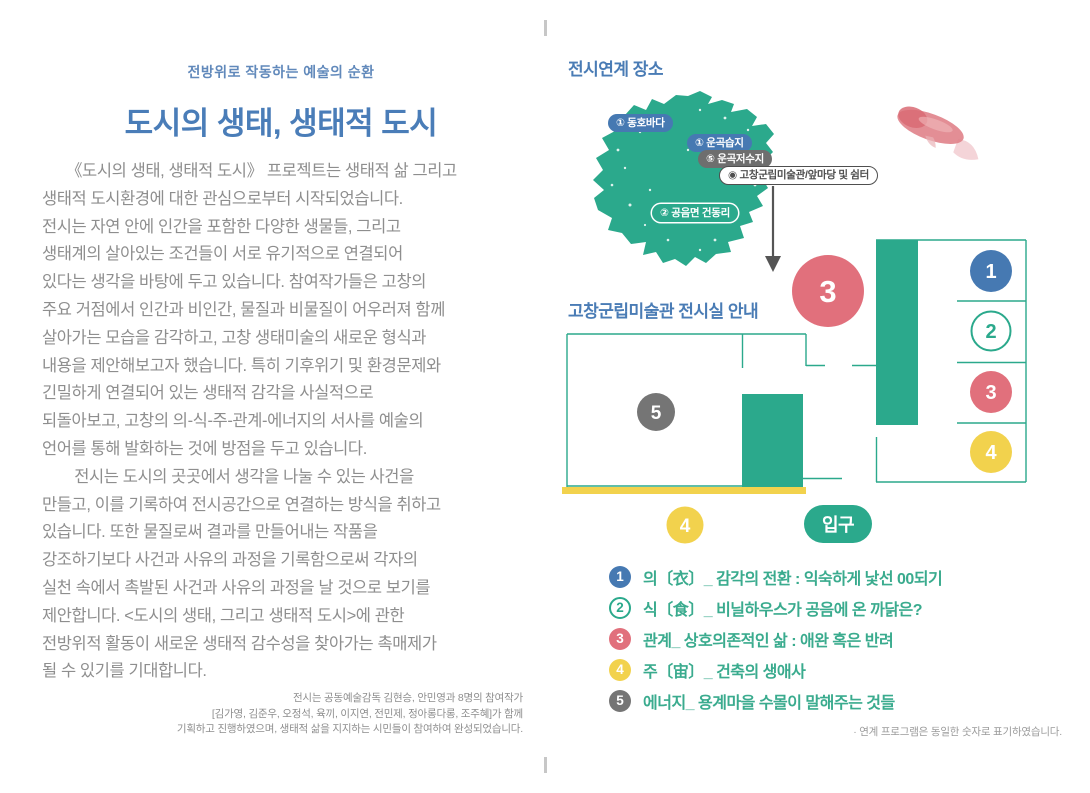 The width and height of the screenshot is (1090, 793). I want to click on plan-circle-3-large-label: 3, so click(827, 291).